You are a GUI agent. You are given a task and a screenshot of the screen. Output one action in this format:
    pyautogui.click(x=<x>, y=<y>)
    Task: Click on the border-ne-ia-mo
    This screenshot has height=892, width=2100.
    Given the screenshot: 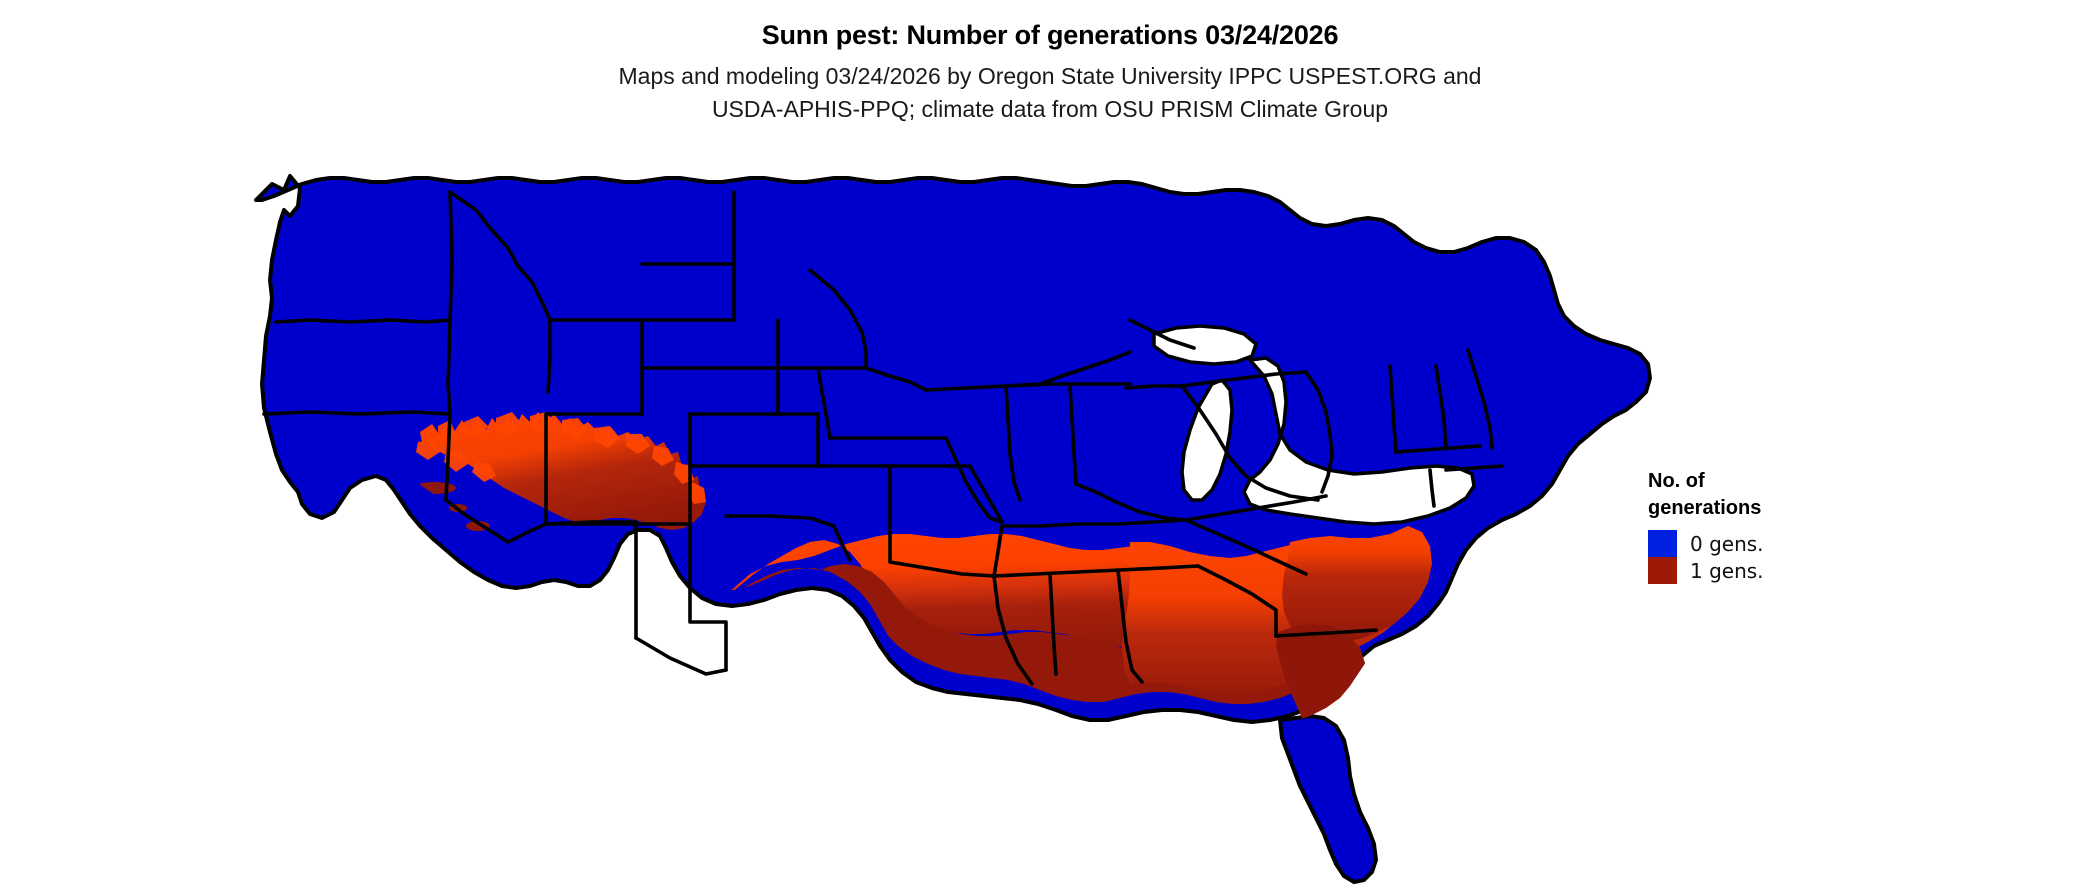 What is the action you would take?
    pyautogui.click(x=824, y=403)
    